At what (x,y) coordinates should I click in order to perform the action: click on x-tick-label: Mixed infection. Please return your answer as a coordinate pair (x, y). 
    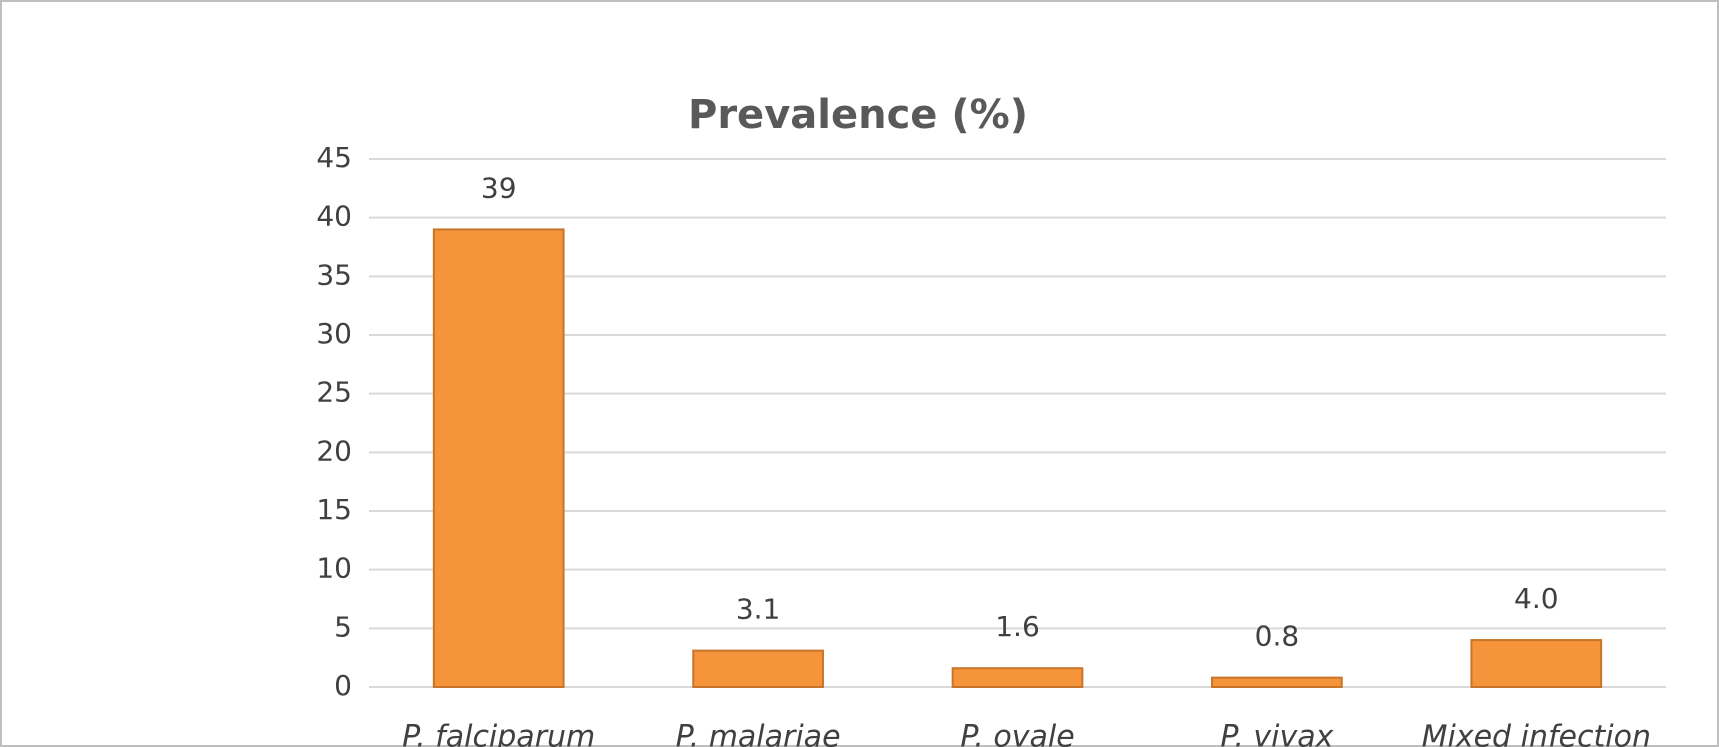
    Looking at the image, I should click on (1536, 733).